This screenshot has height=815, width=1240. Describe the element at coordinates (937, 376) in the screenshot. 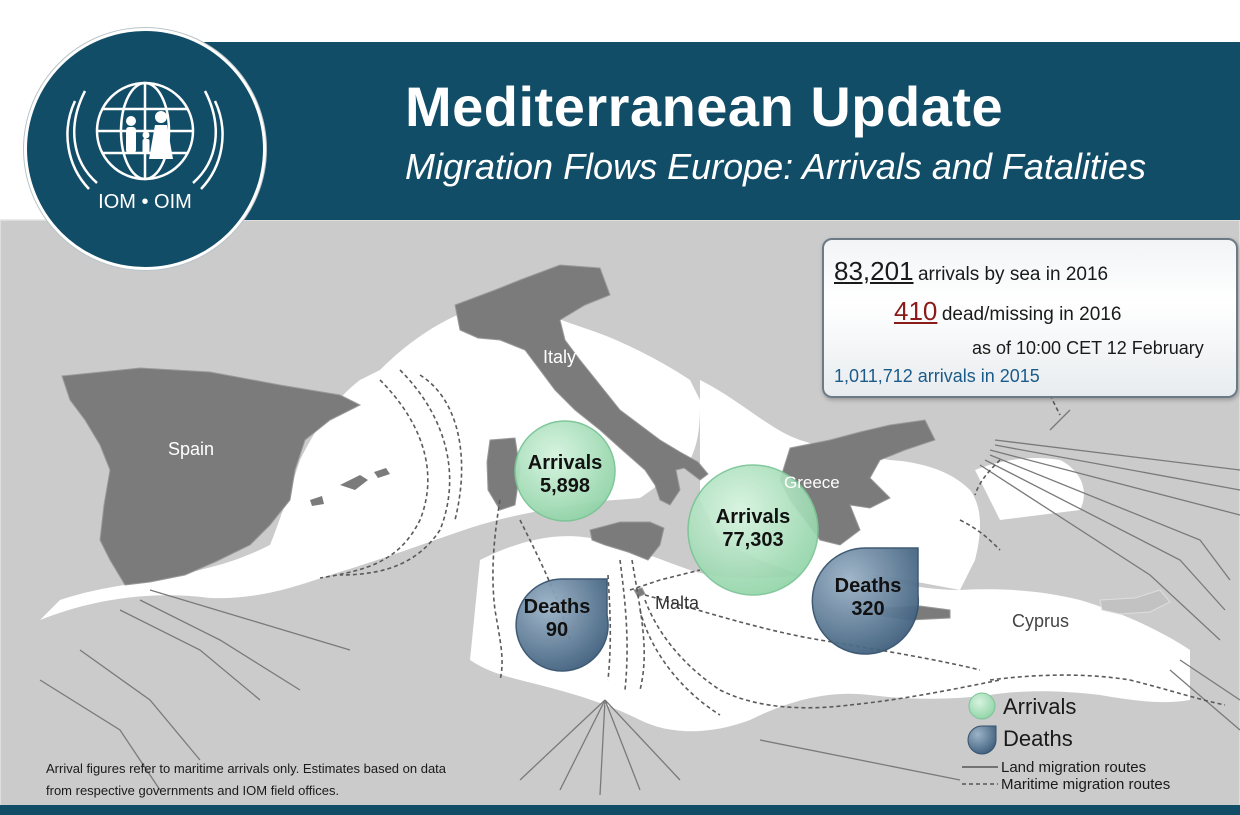

I see `arrivals-2015-text: 1,011,712 arrivals in 2015` at that location.